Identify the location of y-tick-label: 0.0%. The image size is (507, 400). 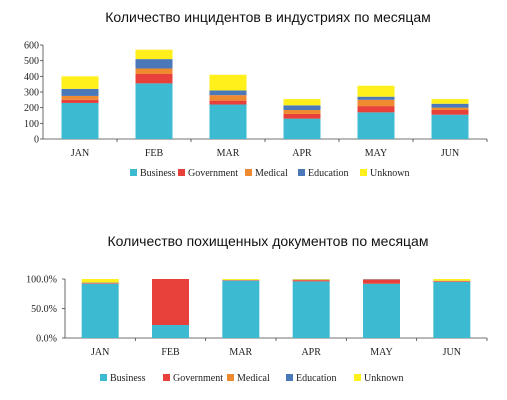
(46, 339).